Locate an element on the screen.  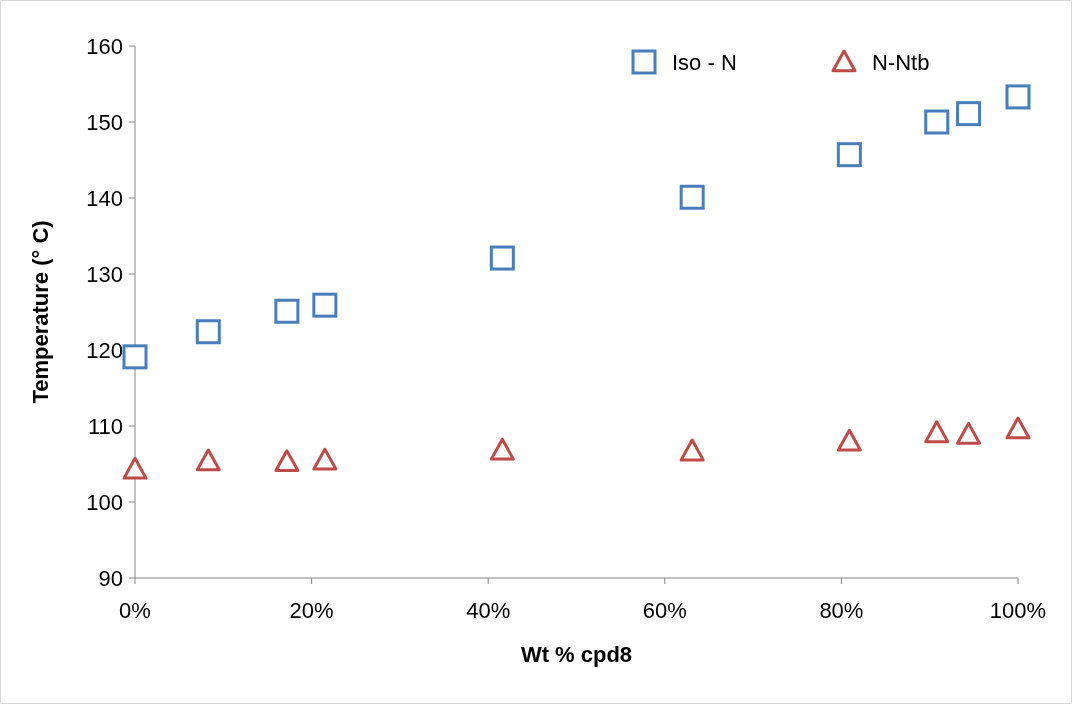
y-tick-label: 130 is located at coordinates (104, 274).